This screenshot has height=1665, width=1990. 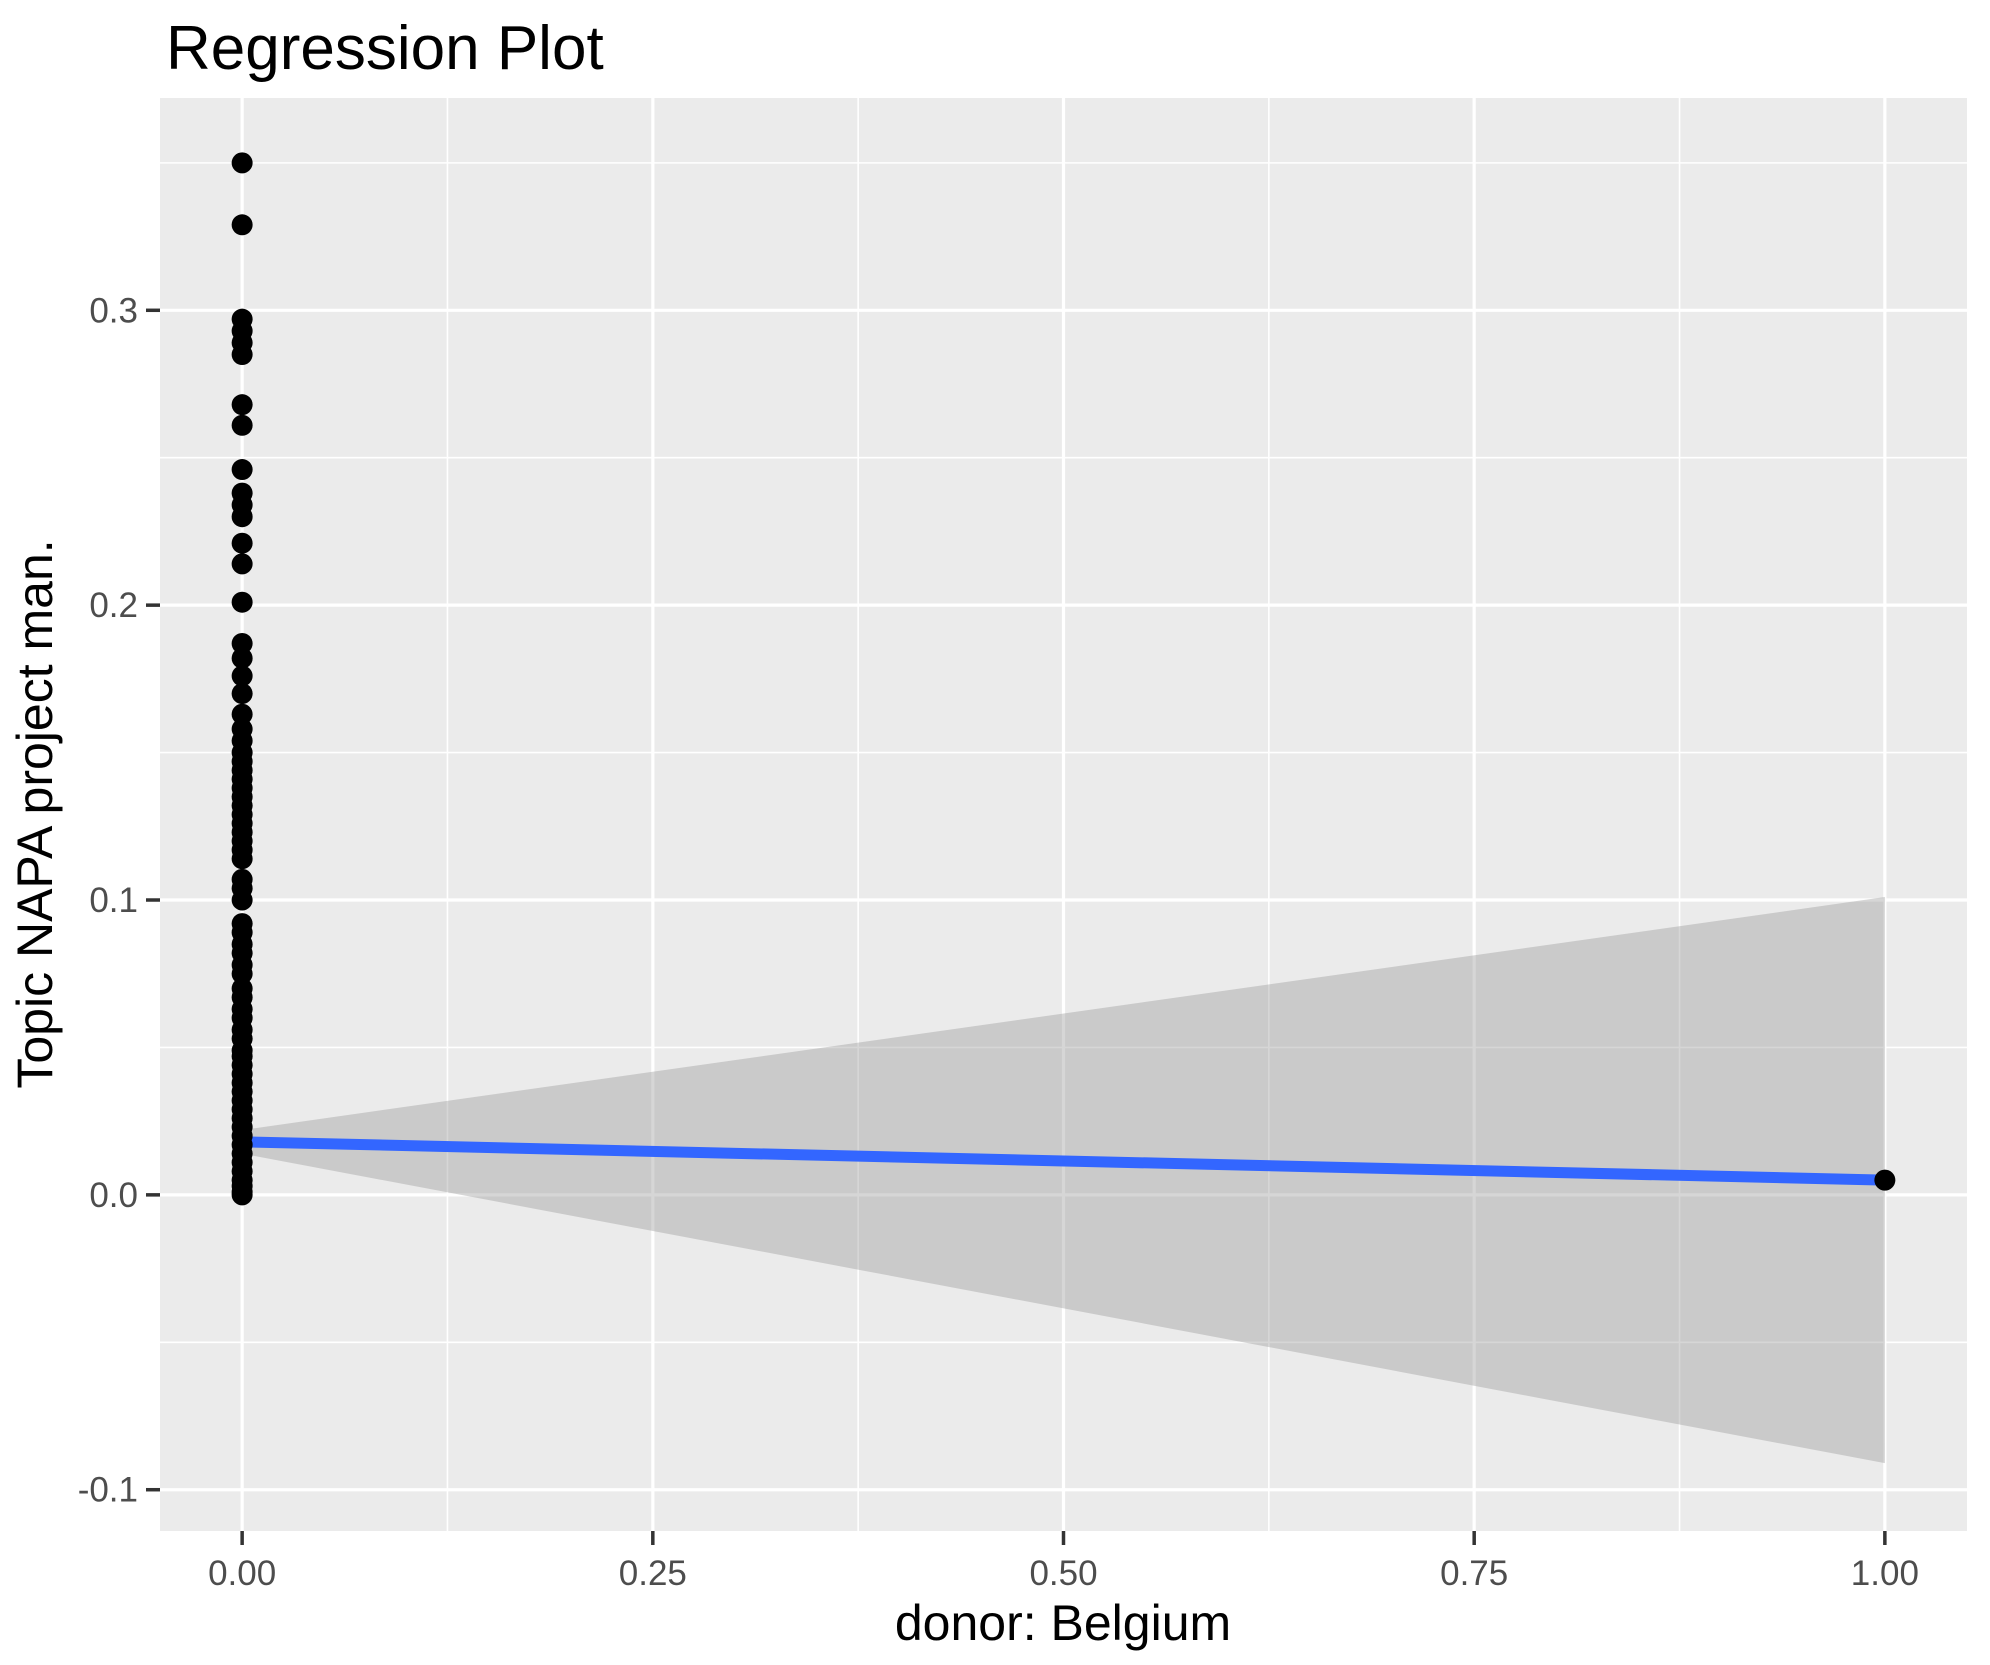 What do you see at coordinates (1474, 1573) in the screenshot?
I see `x-tick-label: 0.75` at bounding box center [1474, 1573].